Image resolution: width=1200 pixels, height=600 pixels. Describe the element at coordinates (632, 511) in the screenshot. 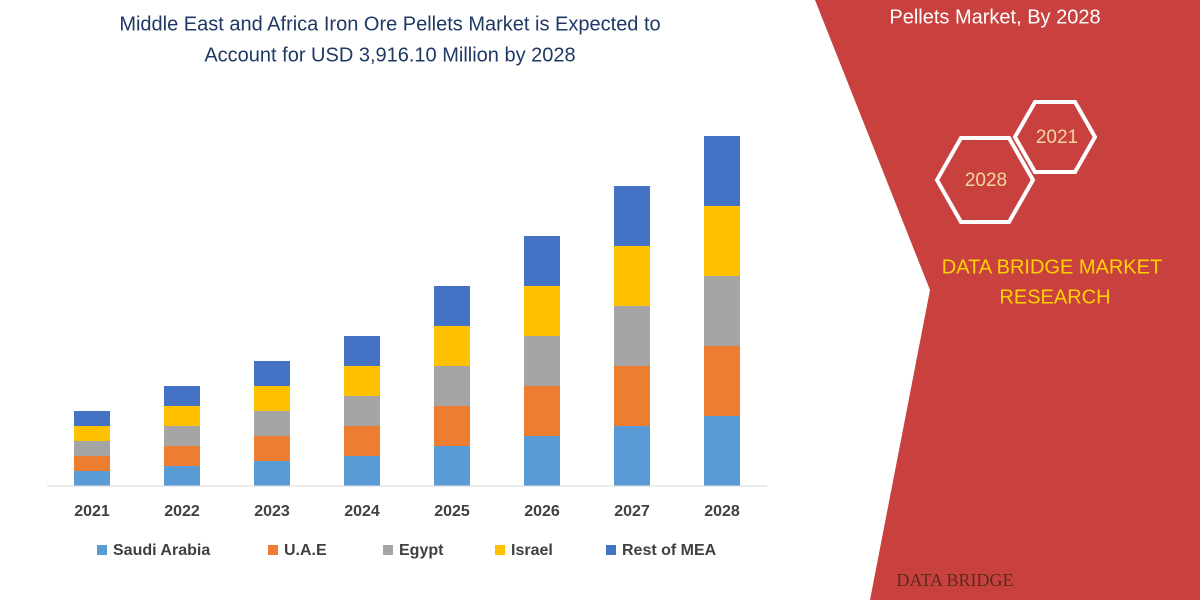

I see `x-tick-label: 2027` at that location.